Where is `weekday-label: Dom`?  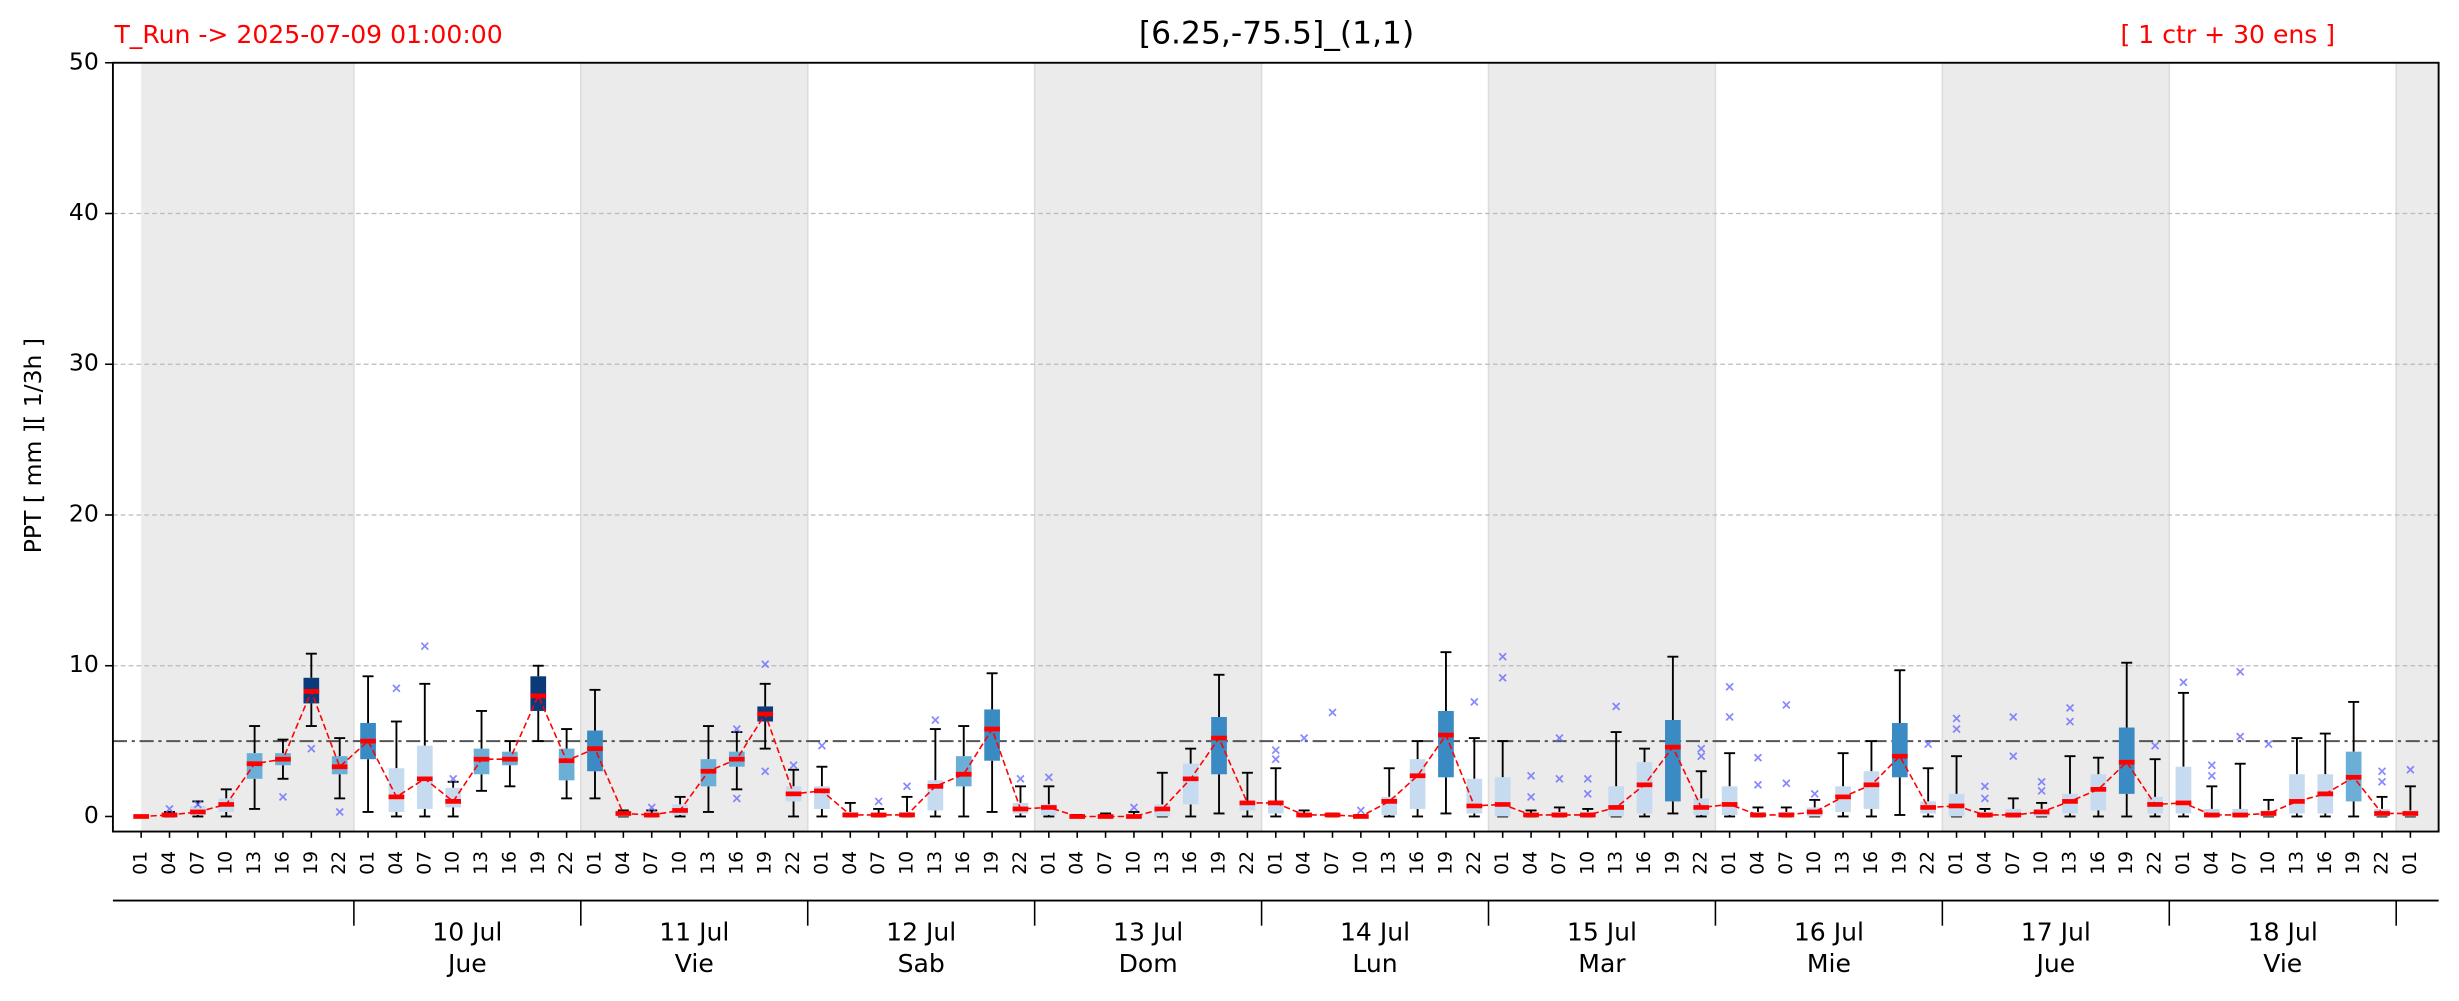
weekday-label: Dom is located at coordinates (1148, 963).